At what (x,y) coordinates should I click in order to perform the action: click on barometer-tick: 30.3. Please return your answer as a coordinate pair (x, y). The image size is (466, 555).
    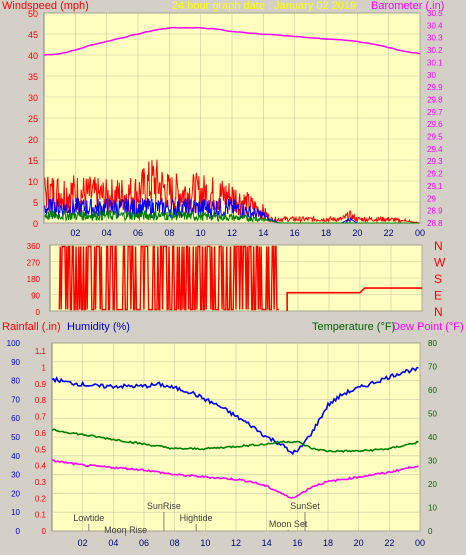
    Looking at the image, I should click on (435, 38).